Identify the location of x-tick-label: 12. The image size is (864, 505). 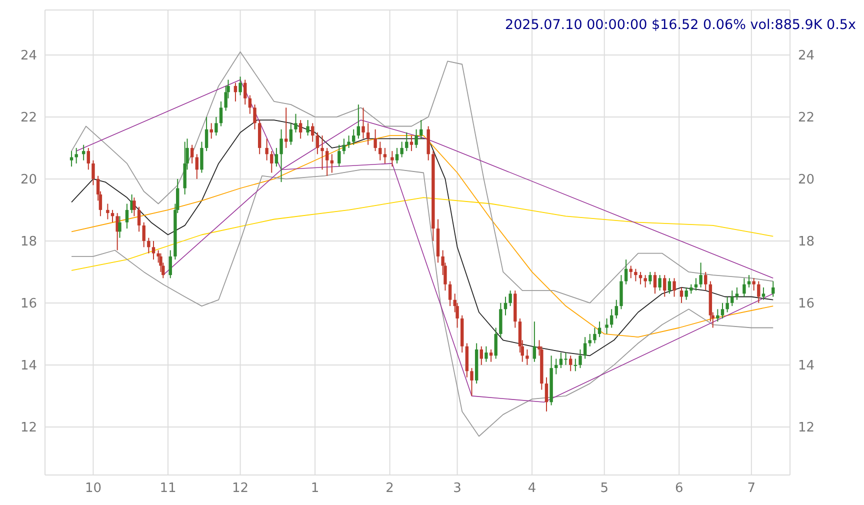
(240, 488).